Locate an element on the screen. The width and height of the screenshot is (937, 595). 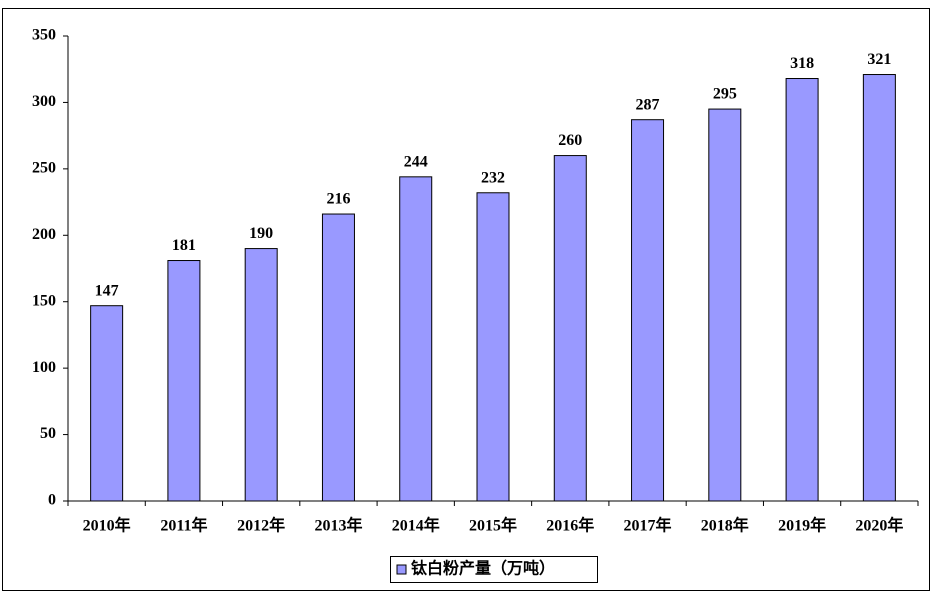
x-tick-label: 2020年 is located at coordinates (879, 525).